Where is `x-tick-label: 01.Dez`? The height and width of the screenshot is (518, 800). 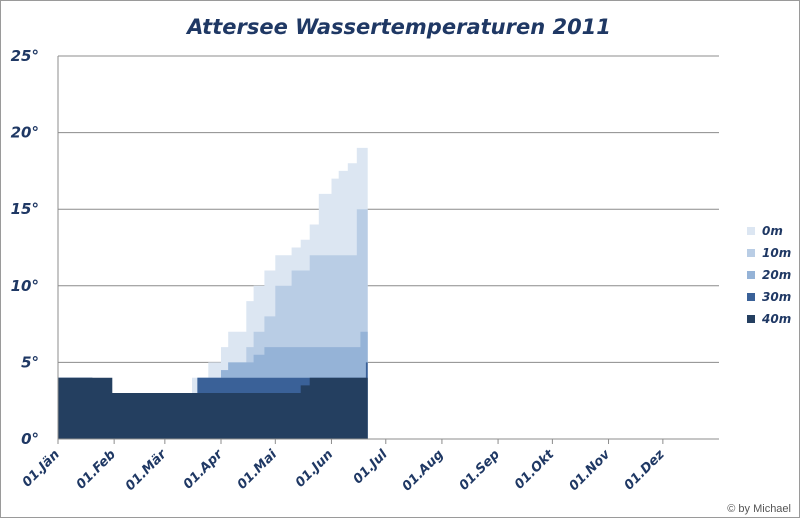
x-tick-label: 01.Dez is located at coordinates (645, 470).